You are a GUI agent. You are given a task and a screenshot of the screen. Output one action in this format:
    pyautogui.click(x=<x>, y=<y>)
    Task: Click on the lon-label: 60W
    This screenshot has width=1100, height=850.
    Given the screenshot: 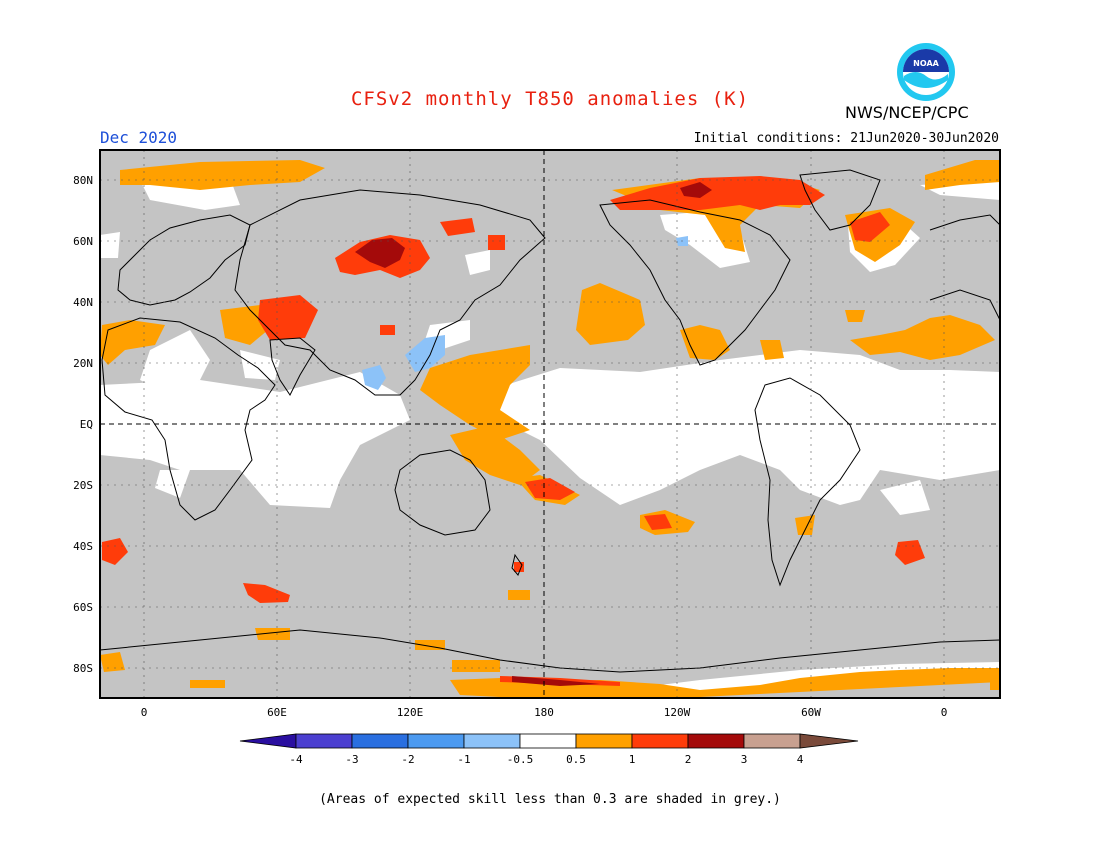 What is the action you would take?
    pyautogui.click(x=811, y=712)
    